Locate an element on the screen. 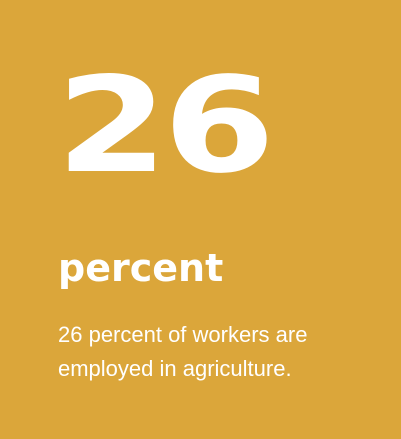 The width and height of the screenshot is (401, 439). stat-unit-label: percent is located at coordinates (141, 268).